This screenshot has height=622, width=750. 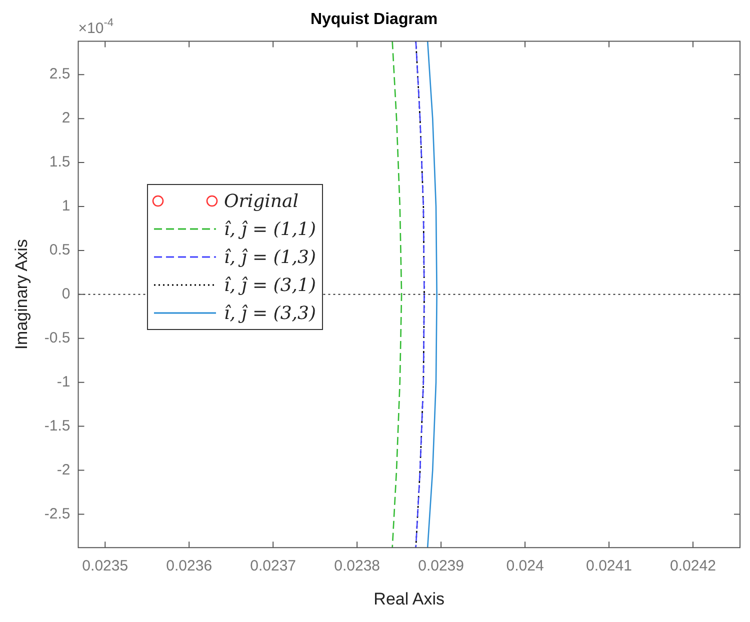 What do you see at coordinates (409, 598) in the screenshot?
I see `x-axis-title: Real Axis` at bounding box center [409, 598].